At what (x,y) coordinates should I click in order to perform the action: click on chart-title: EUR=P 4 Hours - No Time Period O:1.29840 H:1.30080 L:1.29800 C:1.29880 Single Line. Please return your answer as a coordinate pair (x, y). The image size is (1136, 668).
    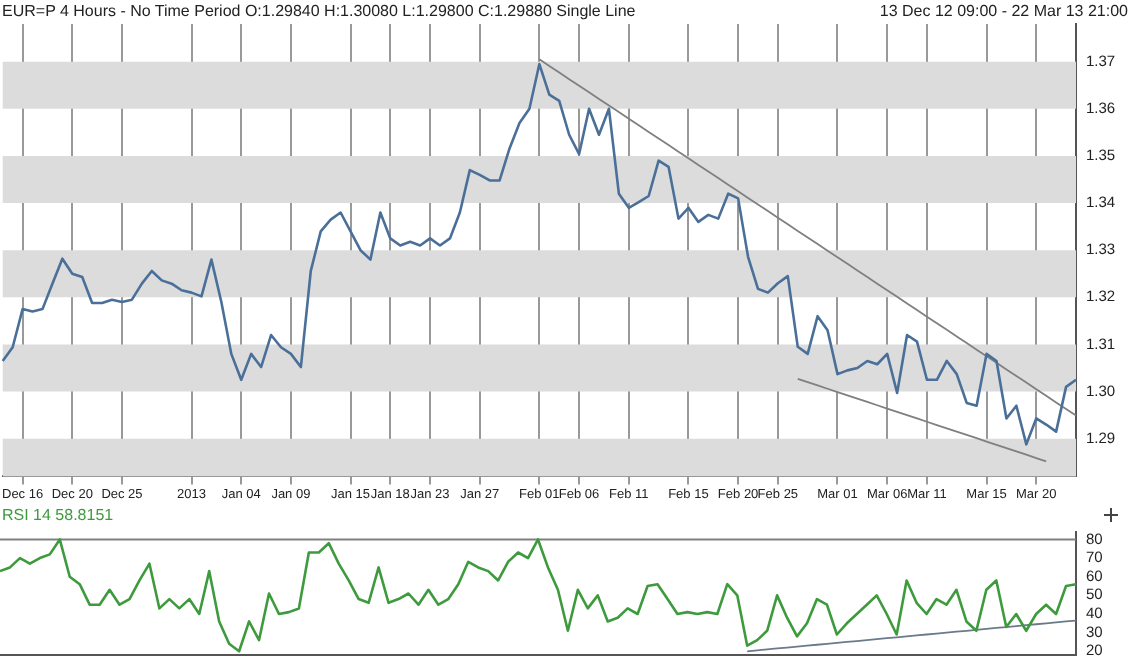
    Looking at the image, I should click on (319, 11).